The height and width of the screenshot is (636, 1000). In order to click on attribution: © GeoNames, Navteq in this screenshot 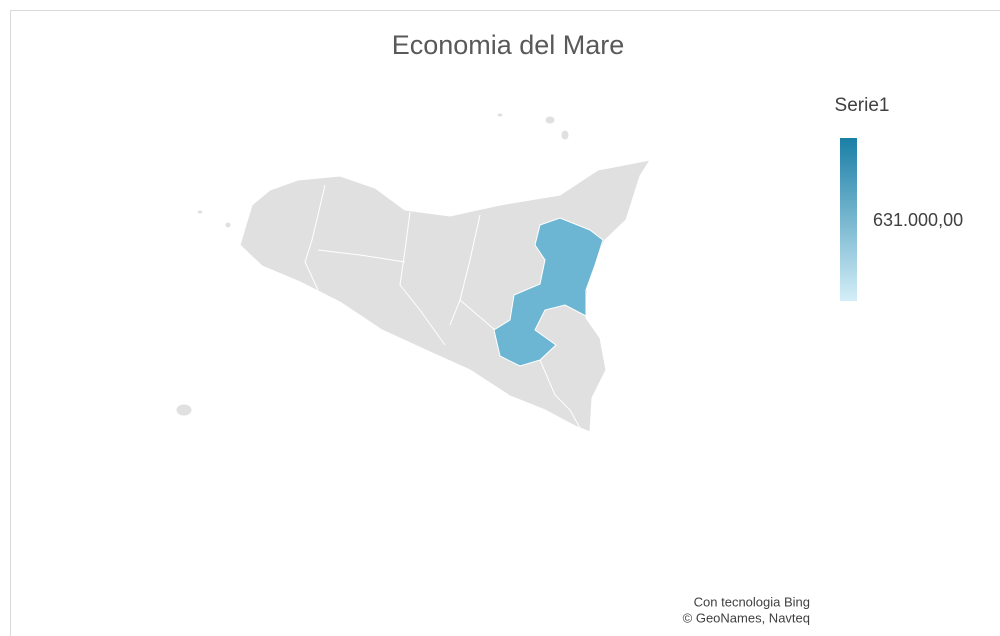, I will do `click(746, 617)`.